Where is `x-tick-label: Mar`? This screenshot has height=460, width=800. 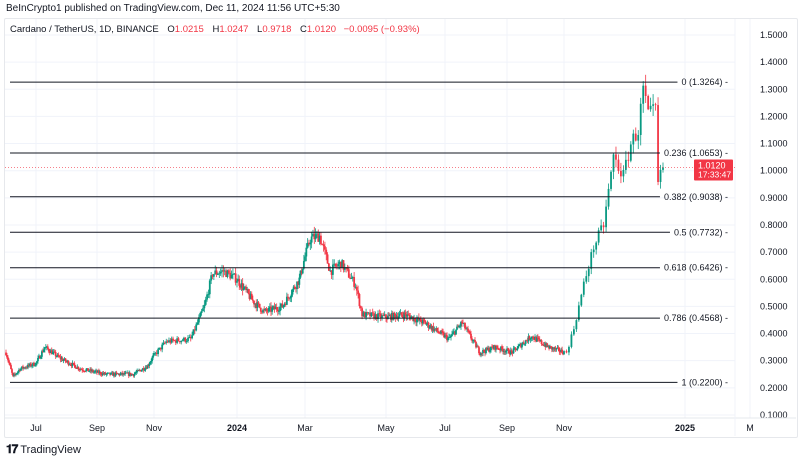
x-tick-label: Mar is located at coordinates (305, 428).